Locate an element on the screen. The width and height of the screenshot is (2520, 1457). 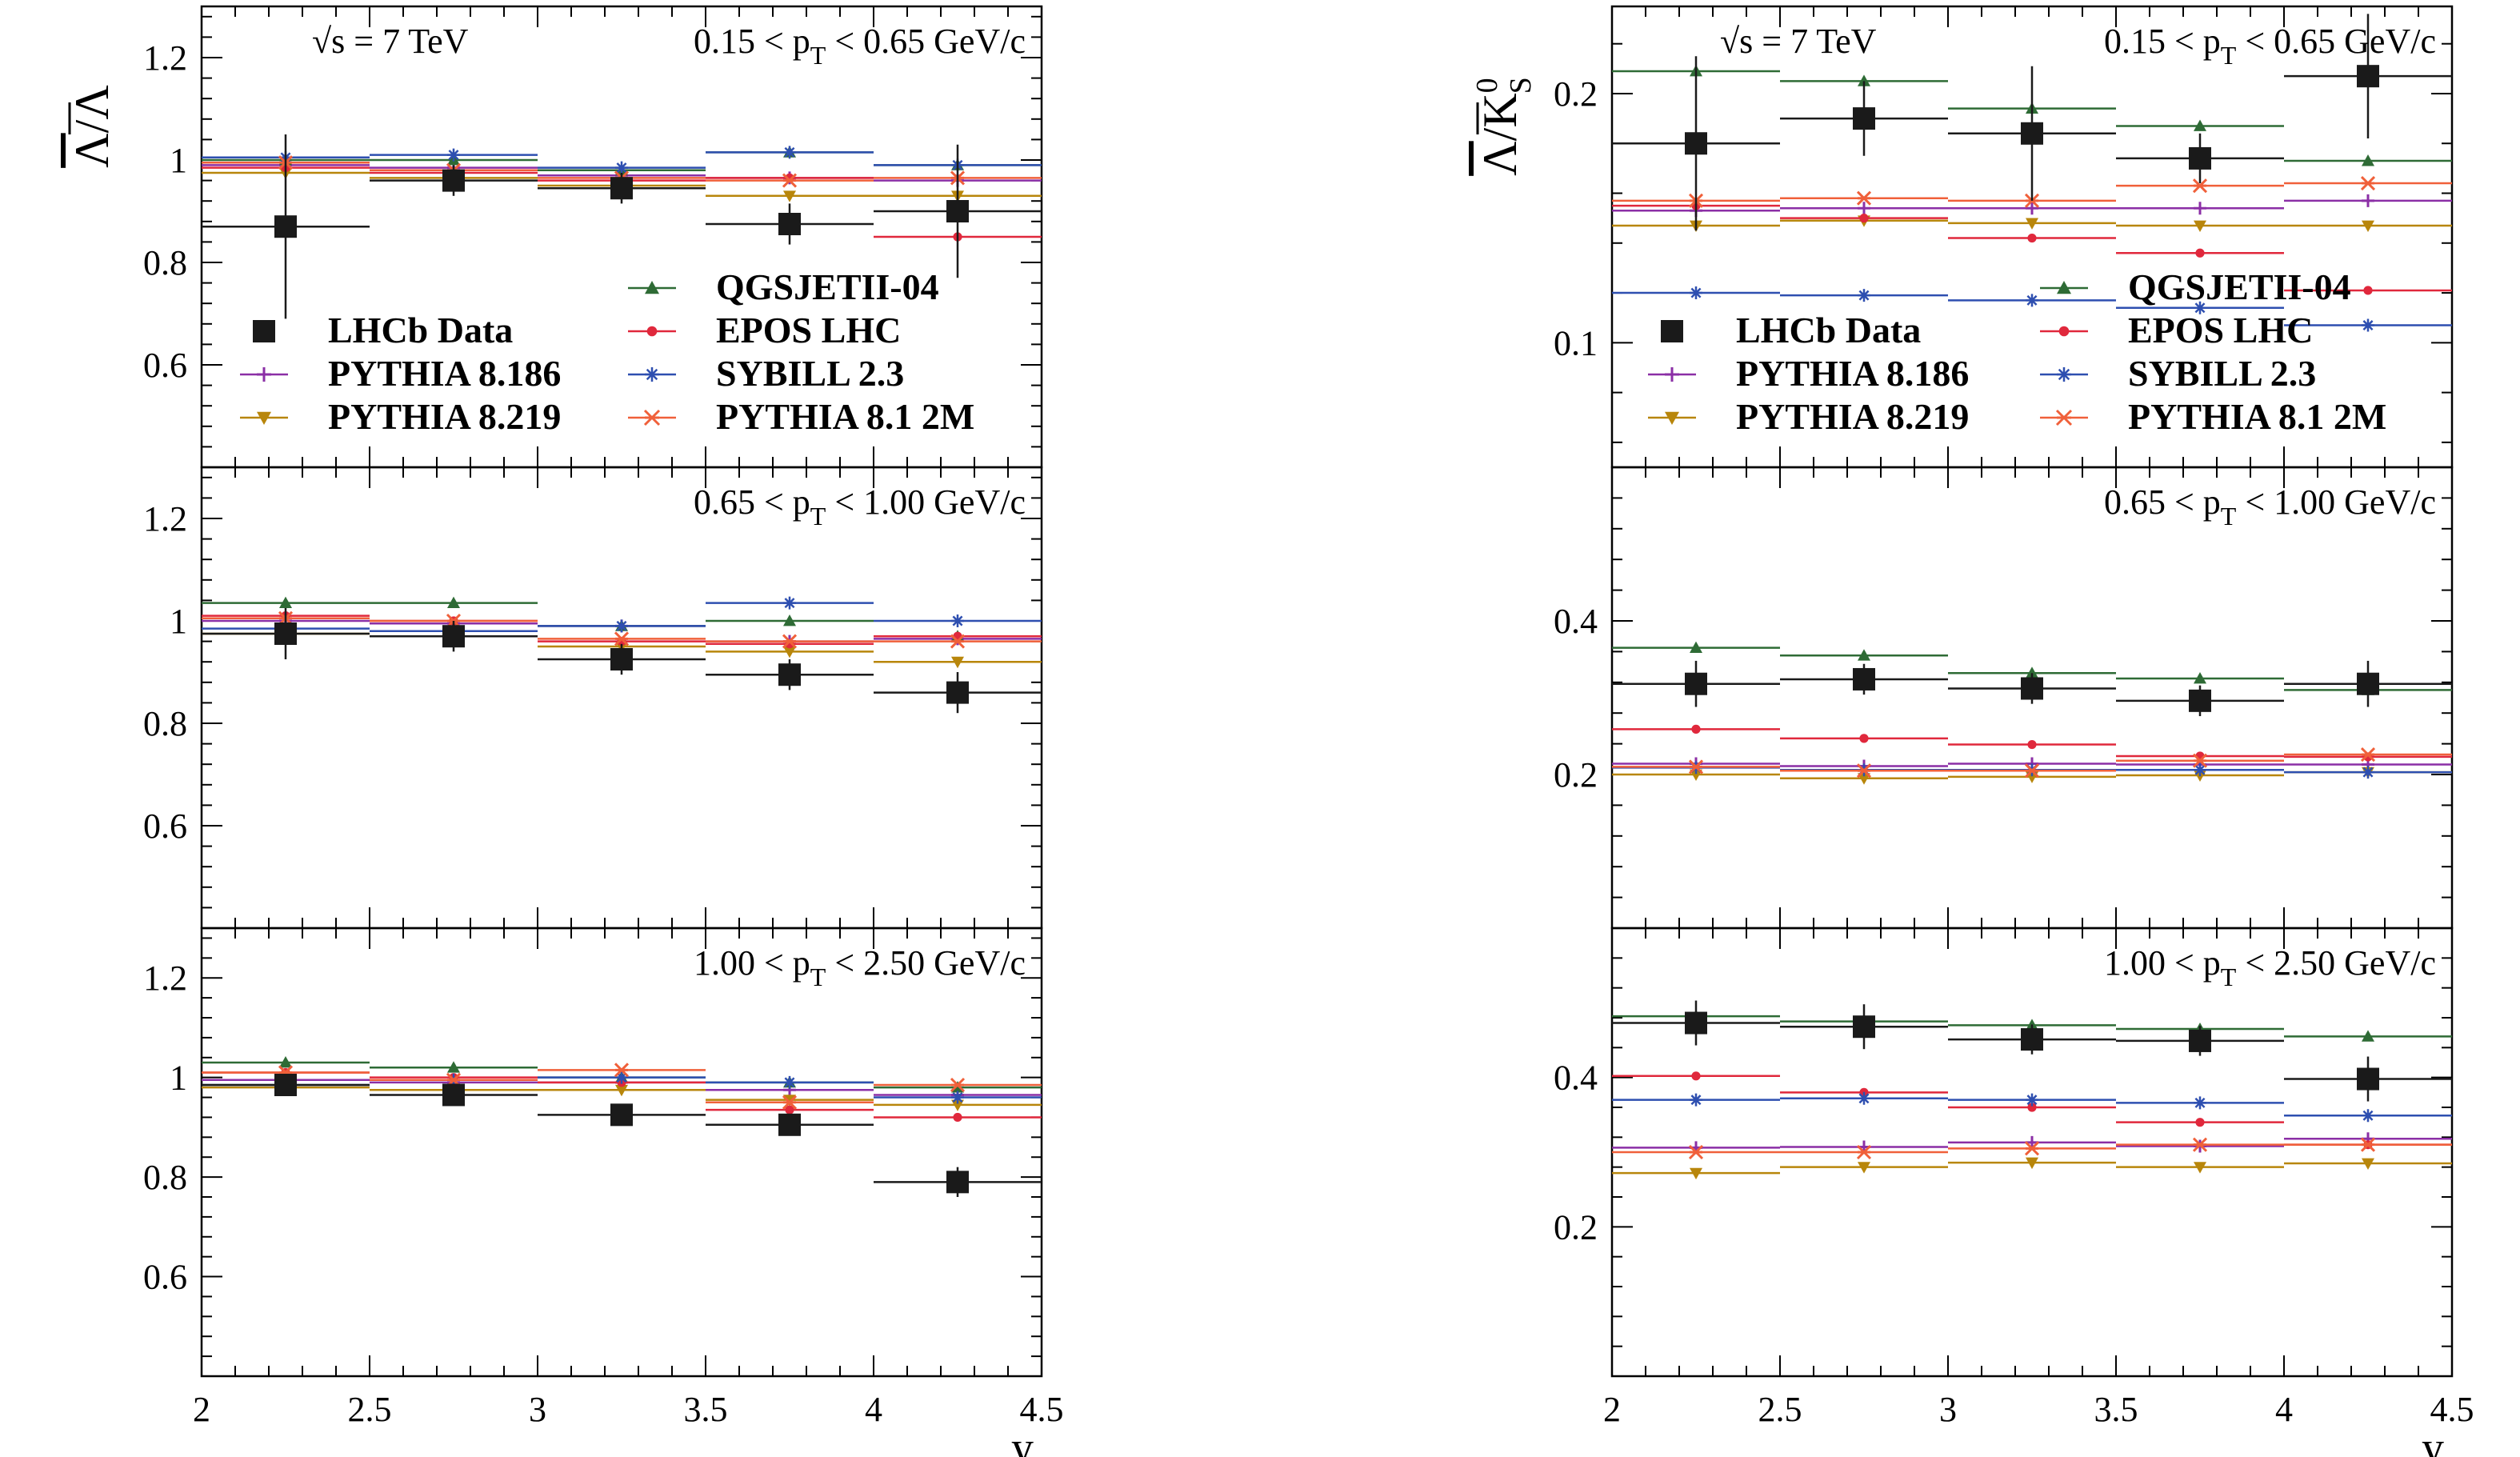
y-axis-title-text: Λ/Λ is located at coordinates (92, 126).